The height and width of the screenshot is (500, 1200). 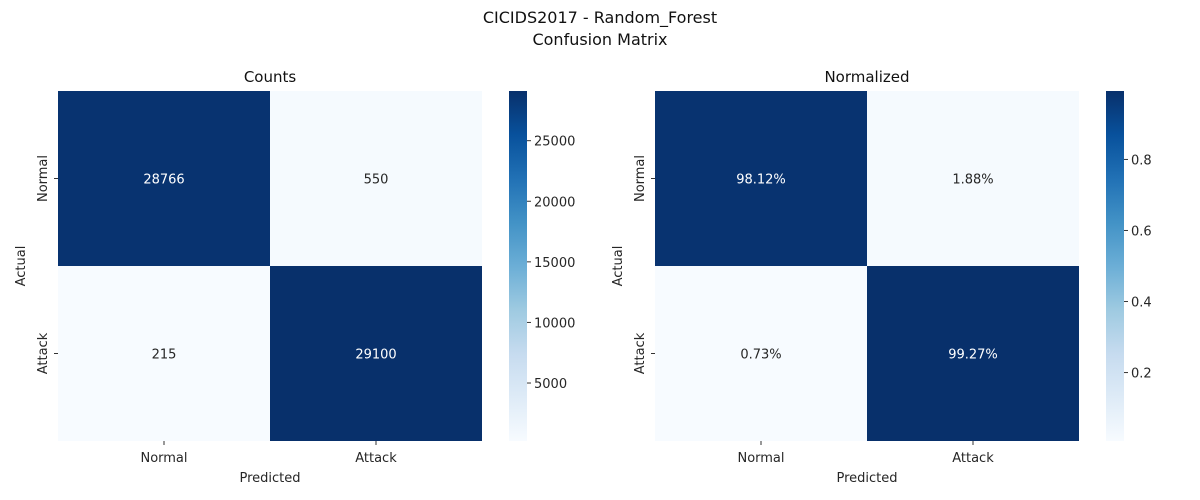 I want to click on cell-label: 99.27%, so click(x=973, y=355).